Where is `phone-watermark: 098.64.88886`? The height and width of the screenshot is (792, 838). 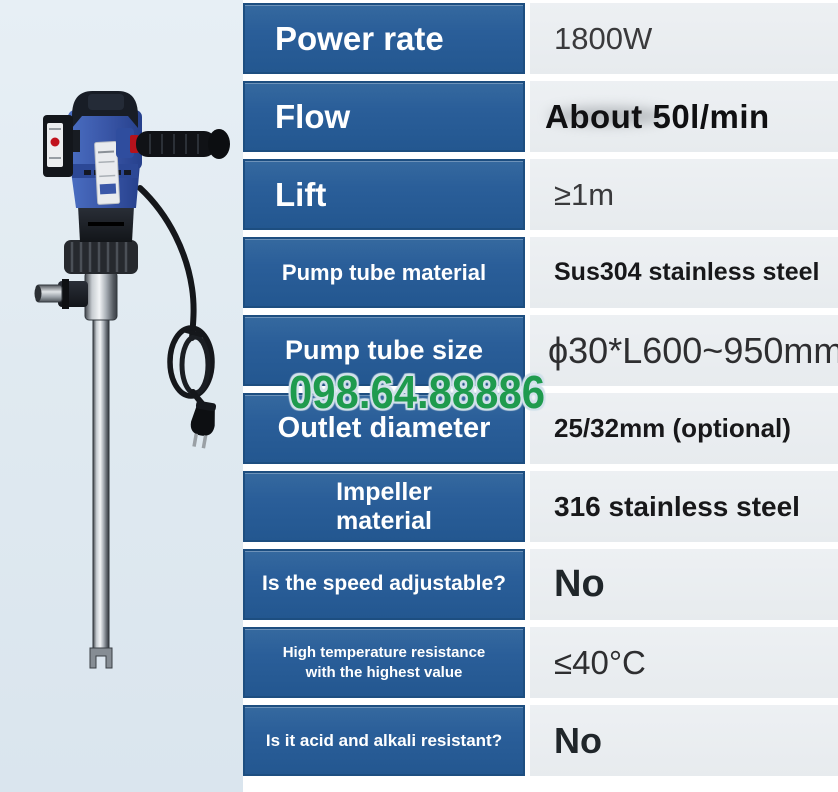
phone-watermark: 098.64.88886 is located at coordinates (417, 391).